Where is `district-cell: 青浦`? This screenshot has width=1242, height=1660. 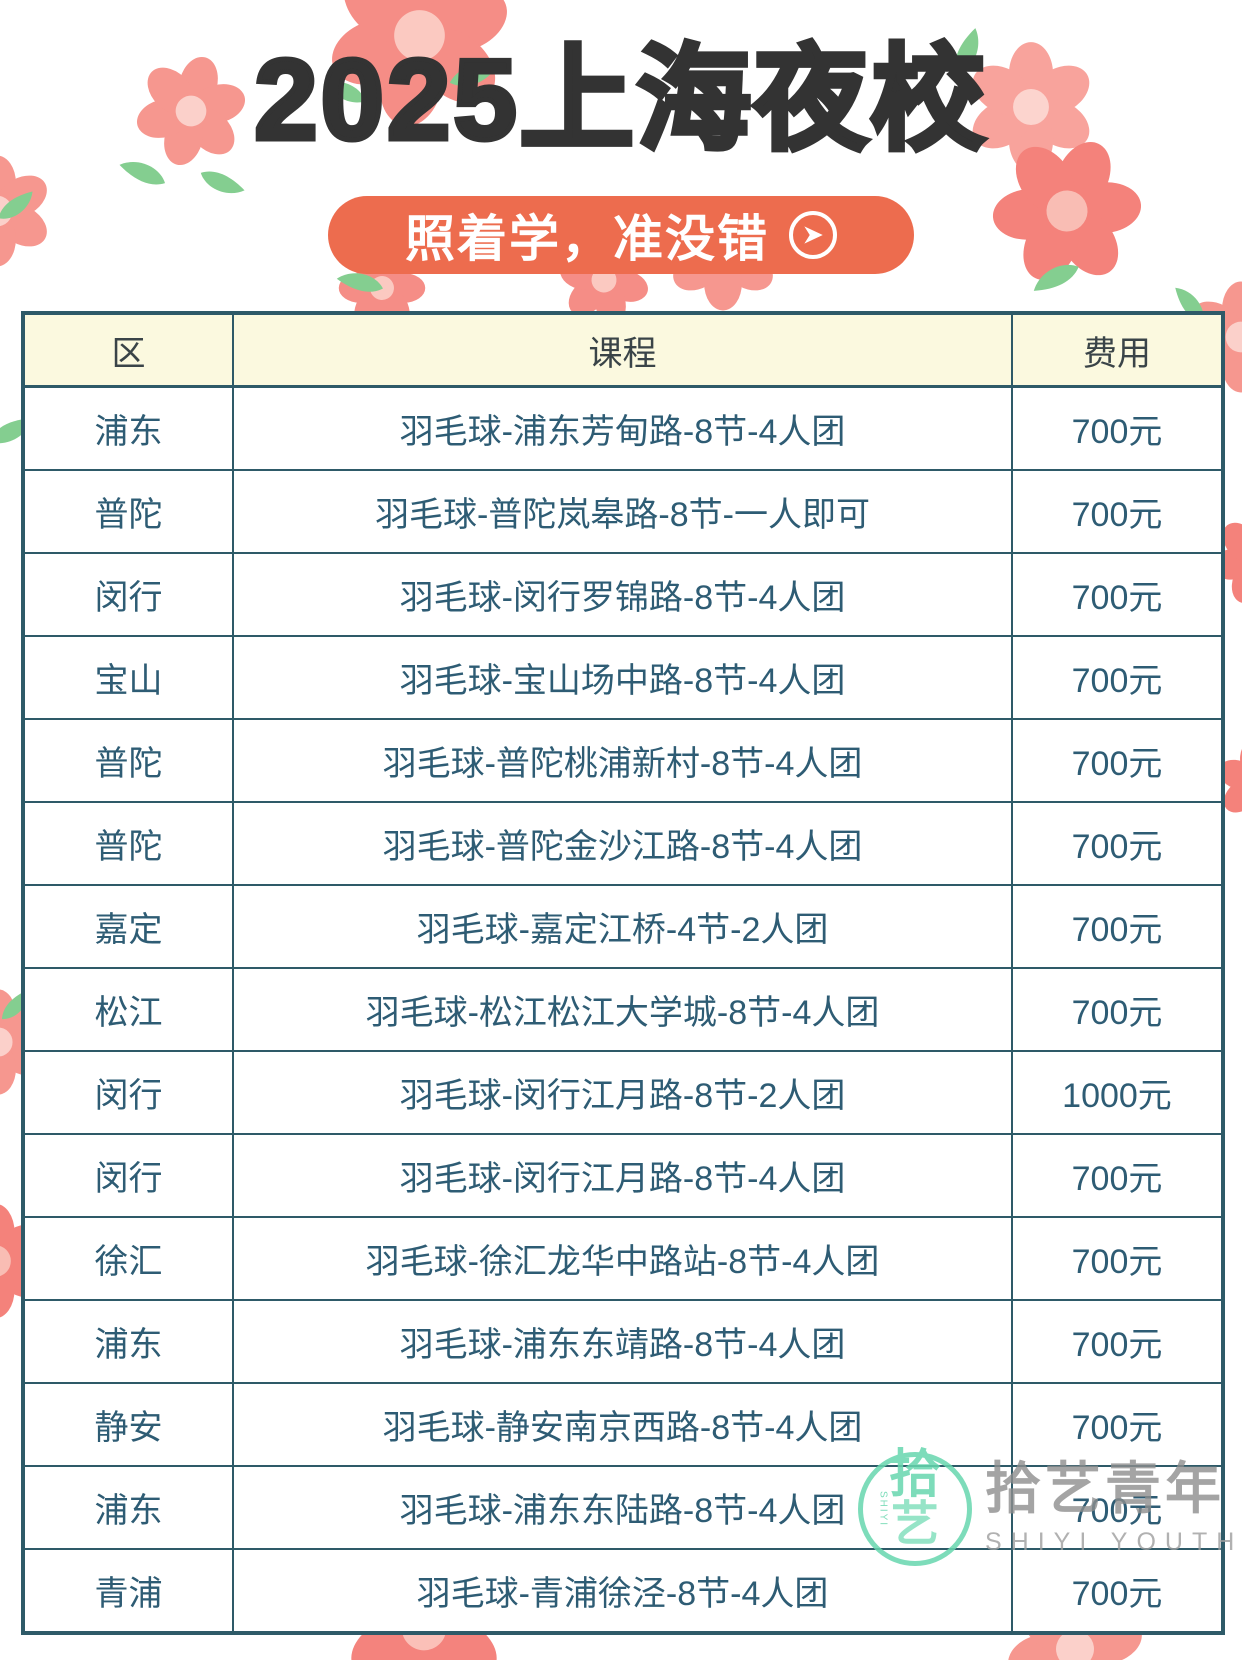
district-cell: 青浦 is located at coordinates (128, 1591).